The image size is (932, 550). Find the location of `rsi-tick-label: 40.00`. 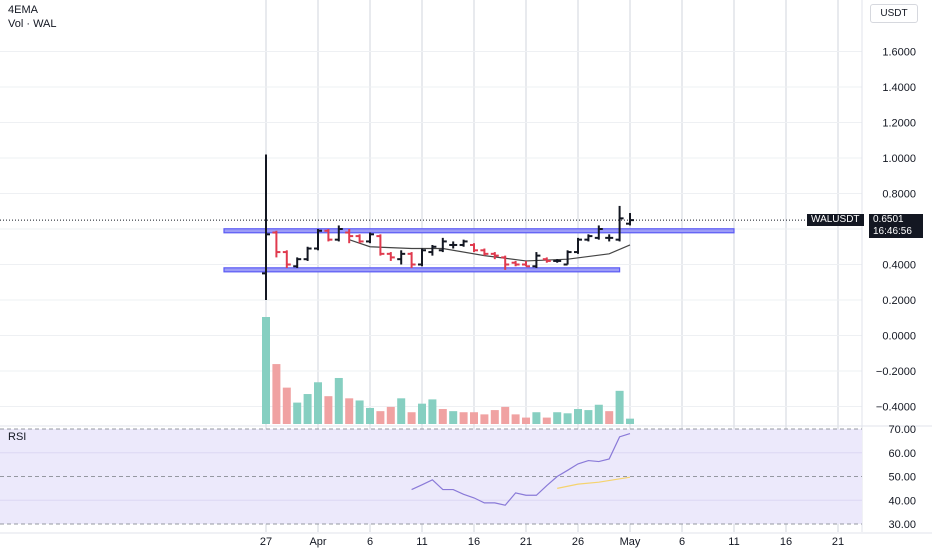

rsi-tick-label: 40.00 is located at coordinates (902, 501).